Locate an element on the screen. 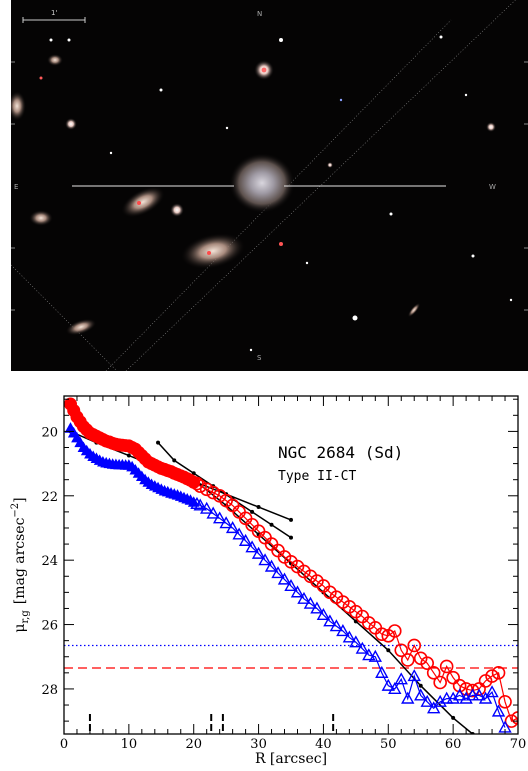  scale-bar-label: 1' is located at coordinates (54, 13).